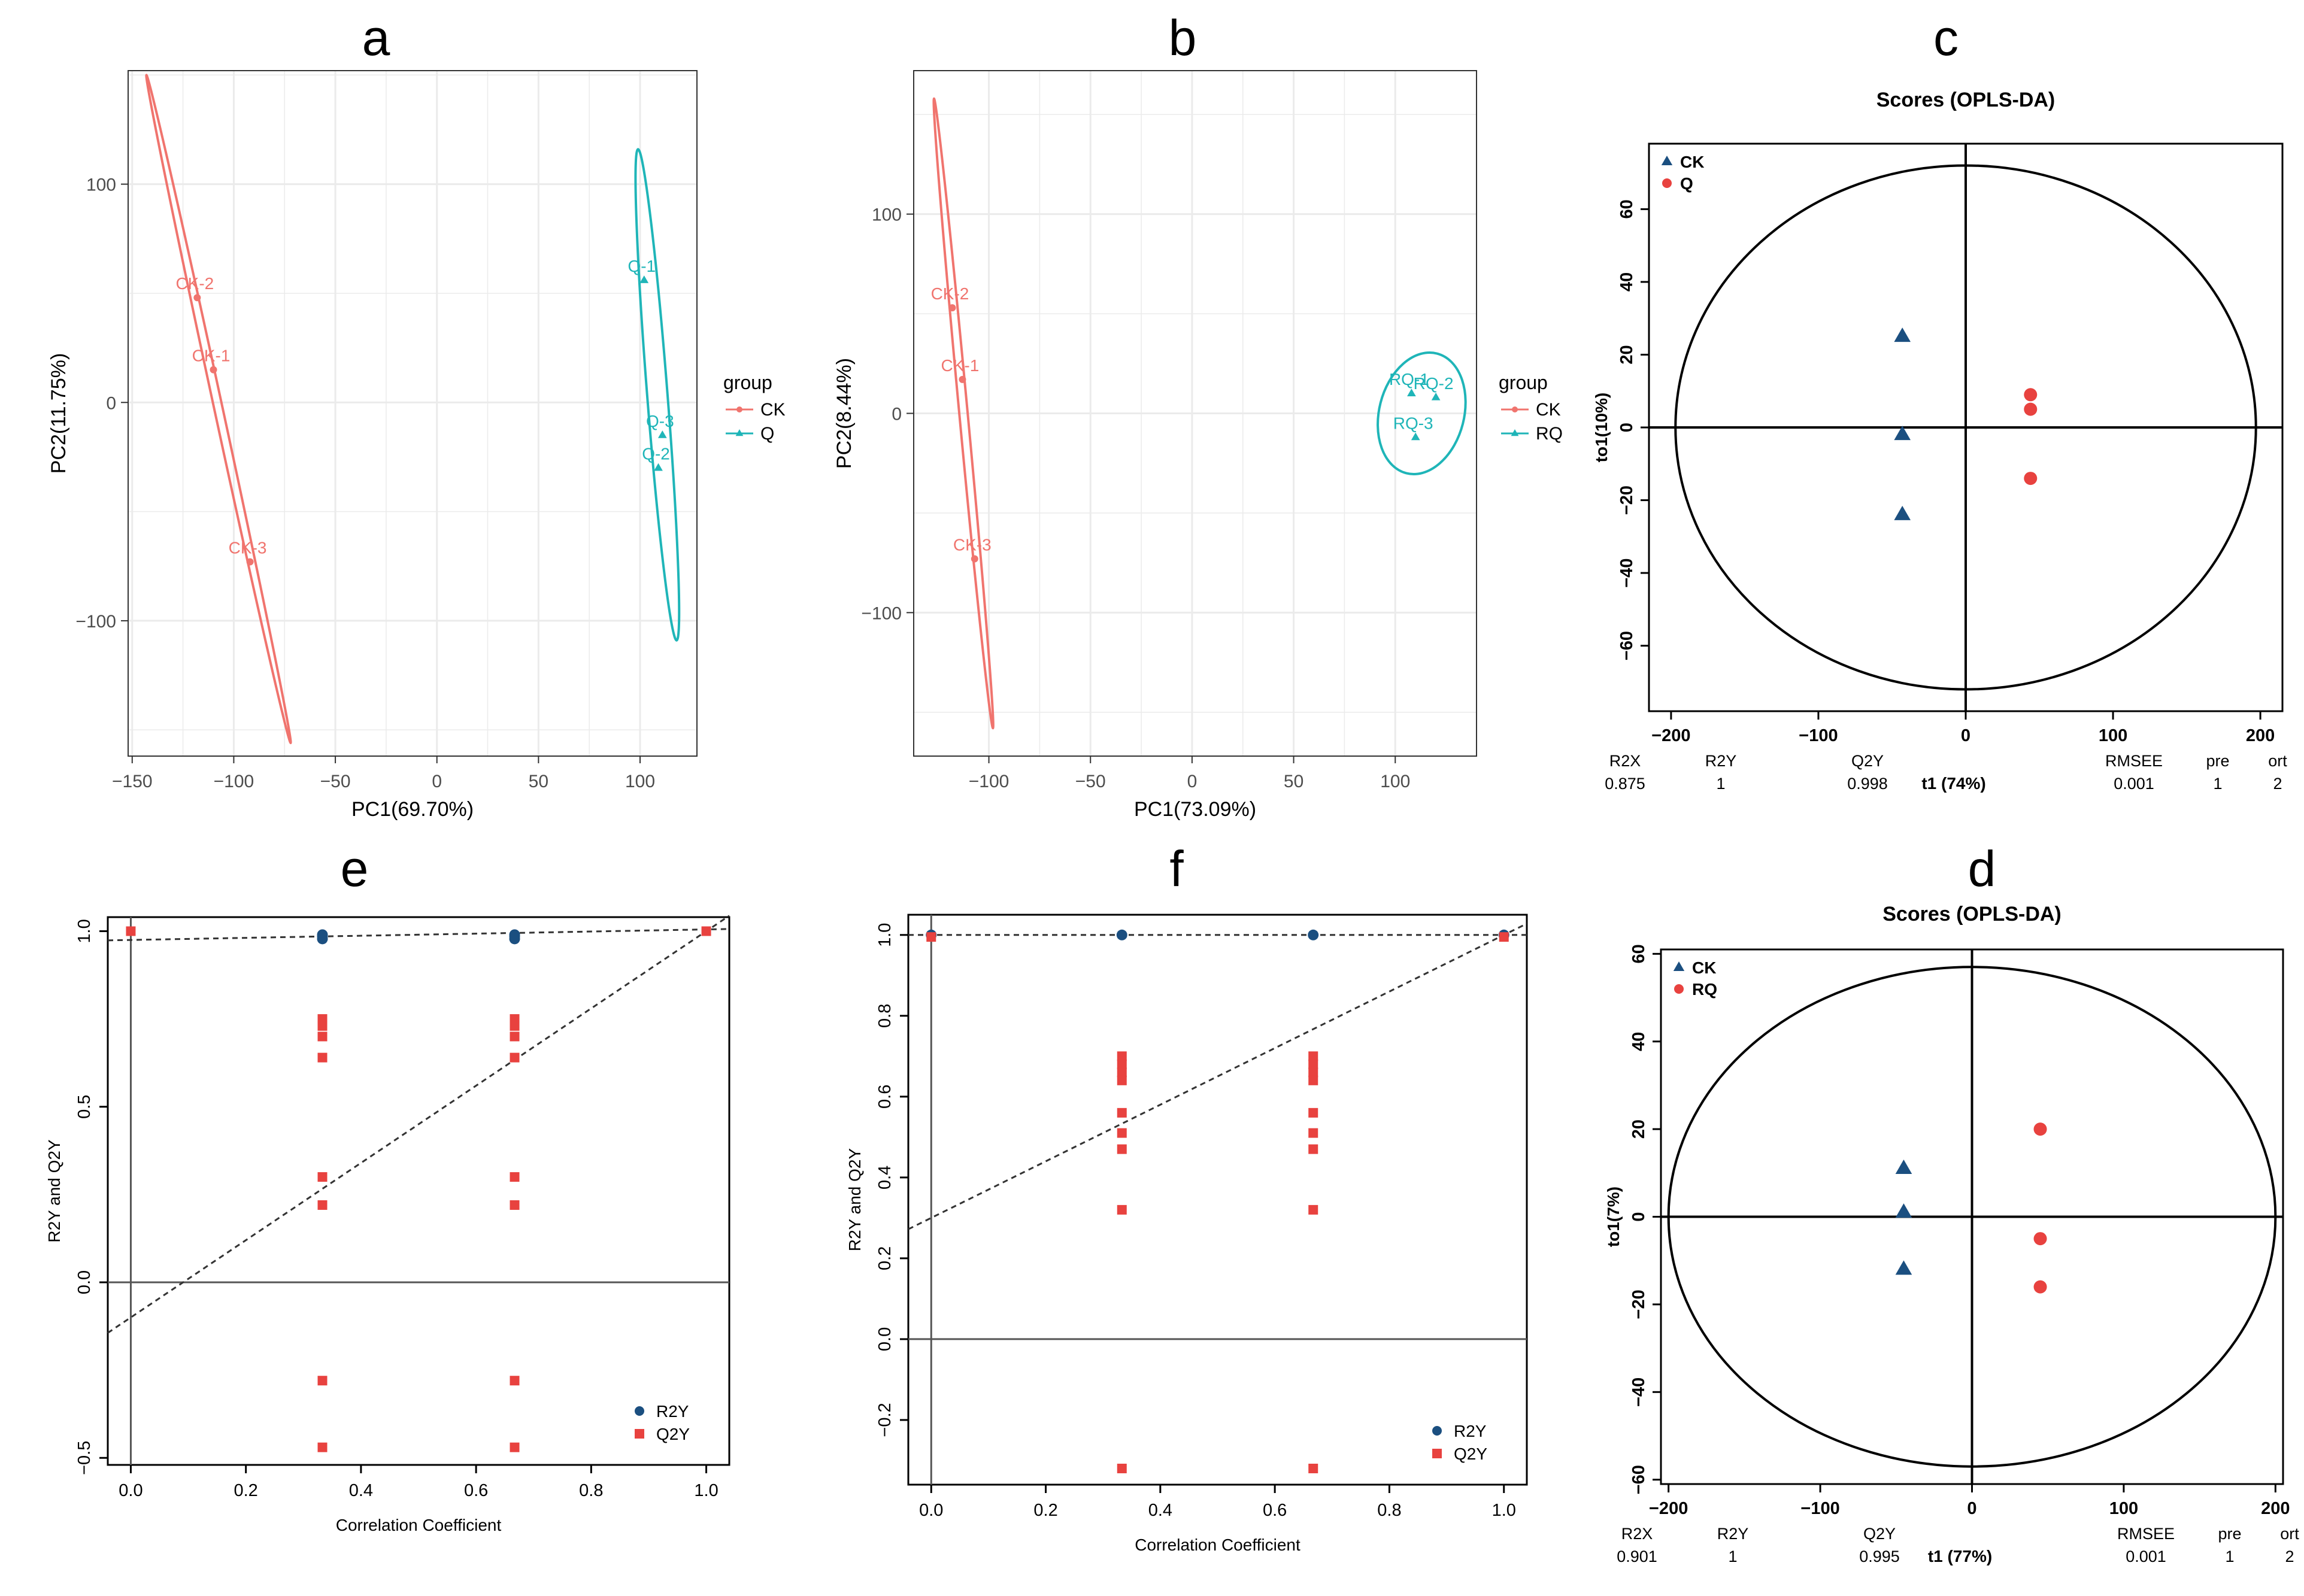 Image resolution: width=2304 pixels, height=1596 pixels. I want to click on legend-title: group, so click(1523, 382).